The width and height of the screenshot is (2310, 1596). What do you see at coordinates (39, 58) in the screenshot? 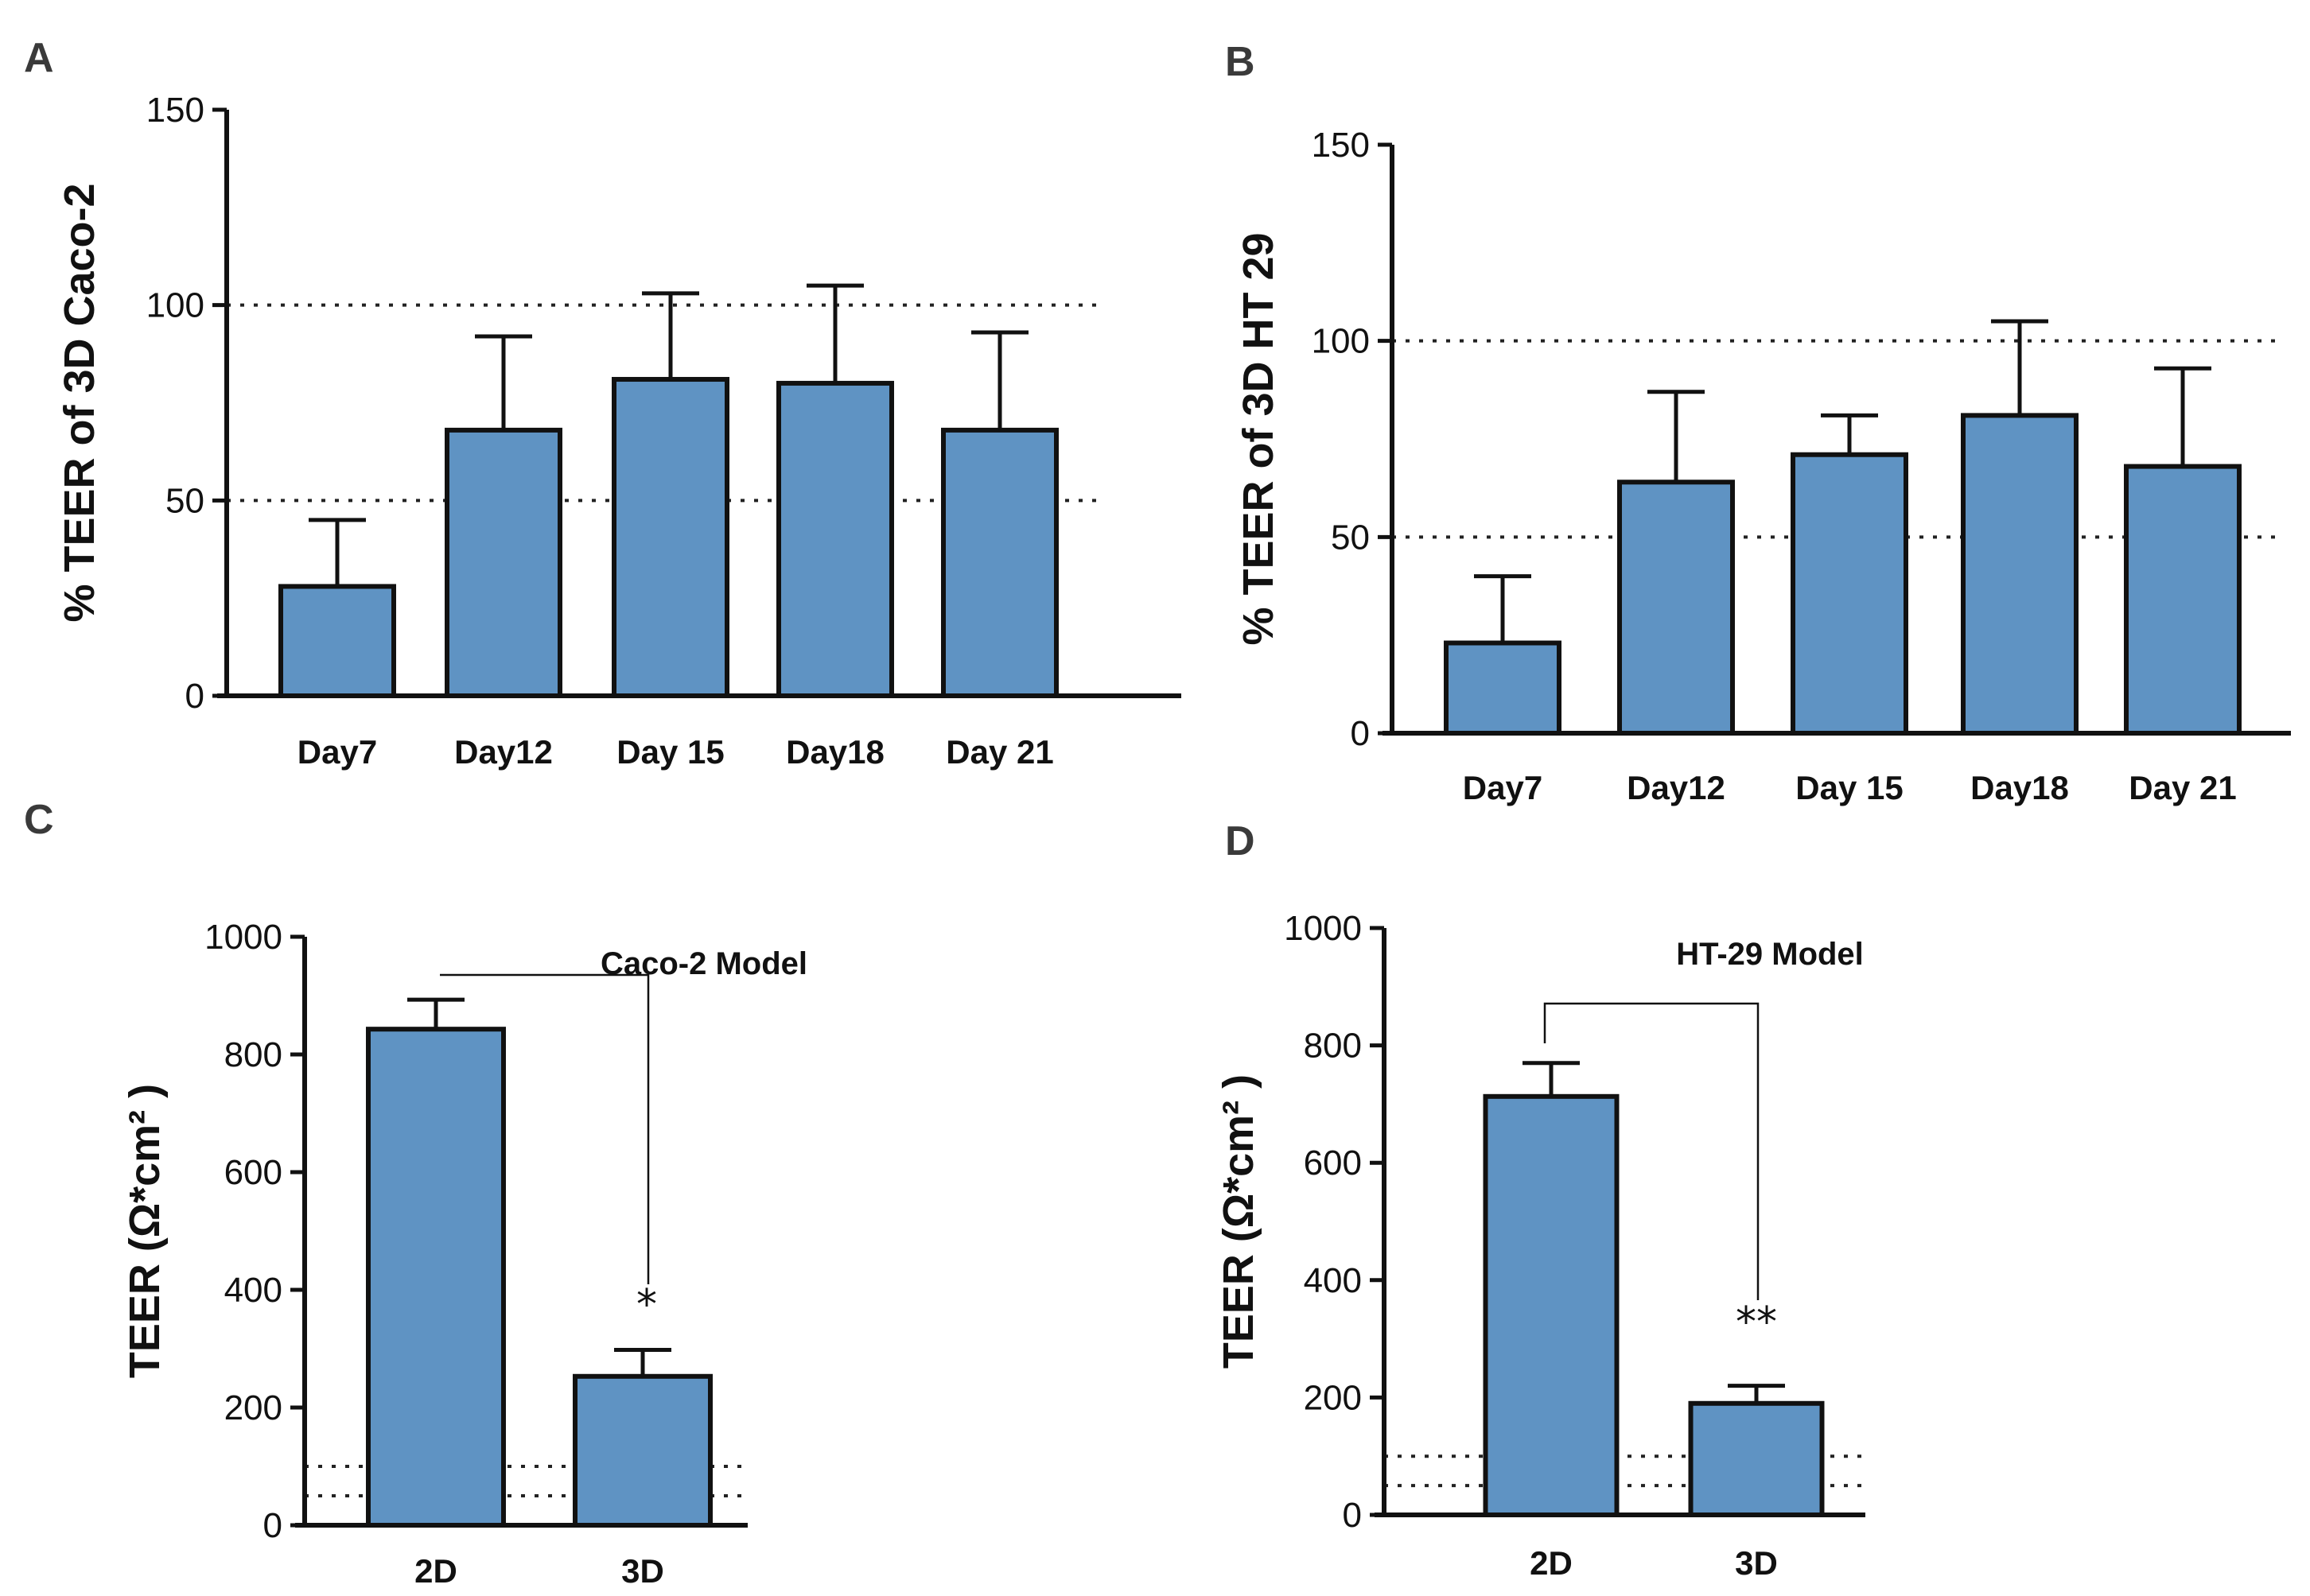
I see `panel-letter: A` at bounding box center [39, 58].